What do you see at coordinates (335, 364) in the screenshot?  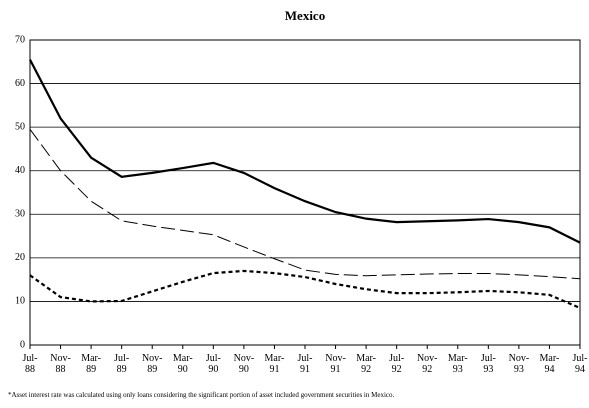 I see `x-tick-label: Nov-91` at bounding box center [335, 364].